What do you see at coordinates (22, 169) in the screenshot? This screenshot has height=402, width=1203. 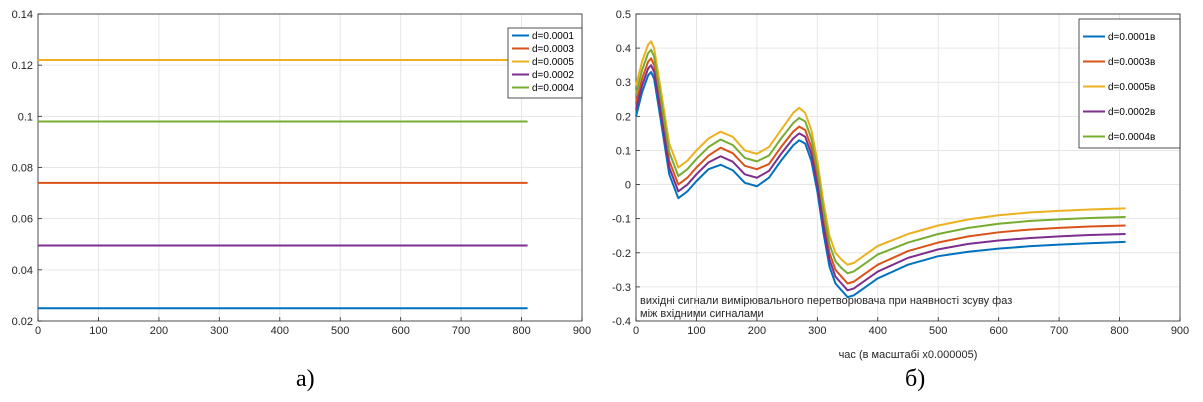 I see `y-tick-label: 0.08` at bounding box center [22, 169].